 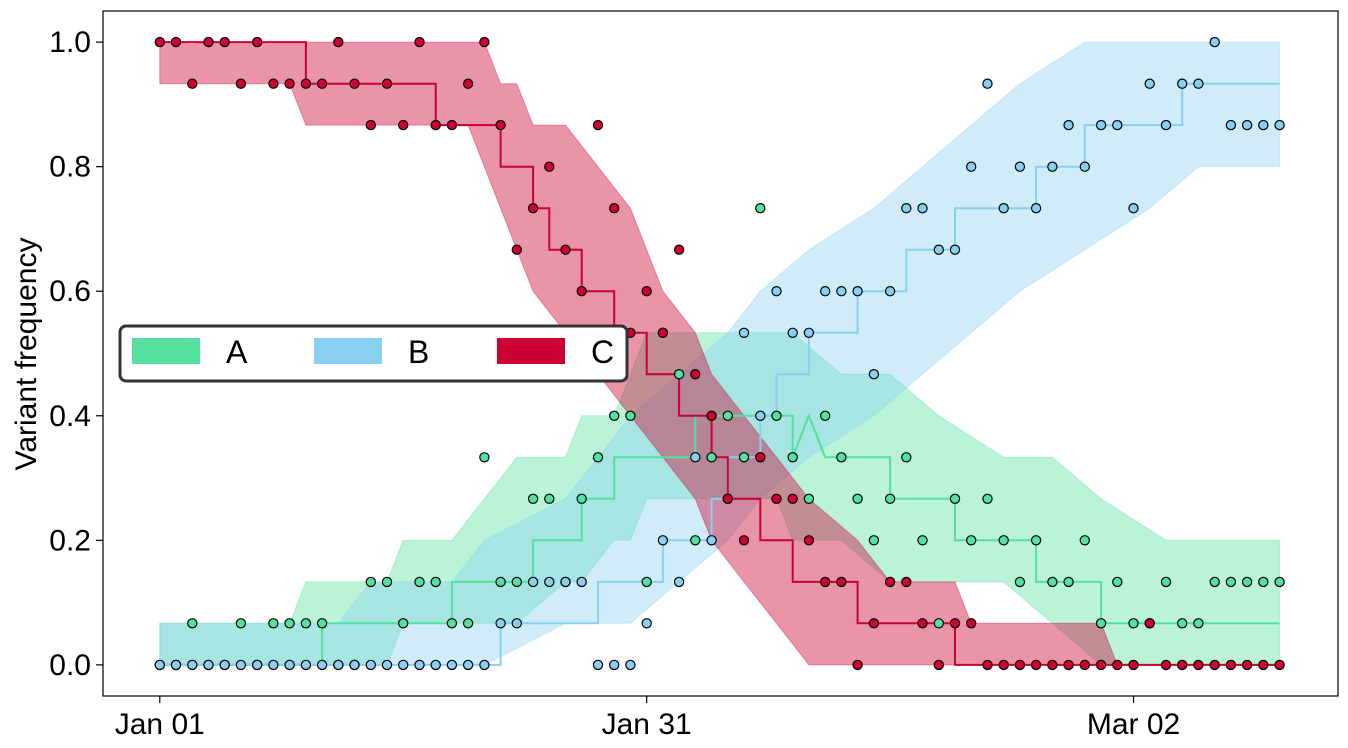 What do you see at coordinates (160, 724) in the screenshot?
I see `x-tick-label: Jan 01` at bounding box center [160, 724].